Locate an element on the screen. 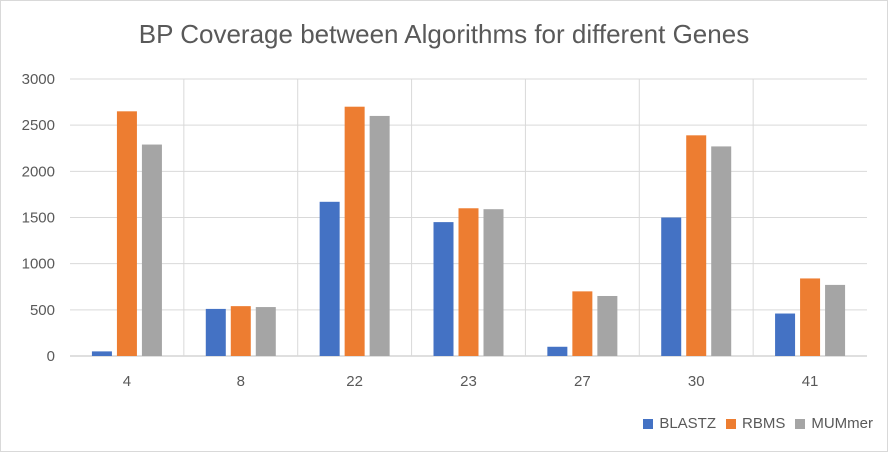 This screenshot has width=888, height=452. legend-label-mummer: MUMmer is located at coordinates (842, 423).